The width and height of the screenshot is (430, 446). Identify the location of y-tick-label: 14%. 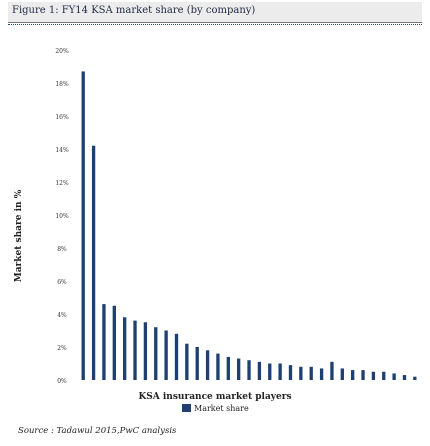
(62, 150).